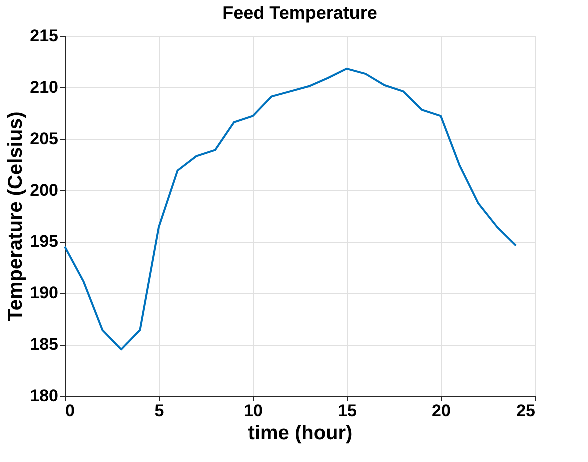  I want to click on x-tick-label: 20, so click(441, 411).